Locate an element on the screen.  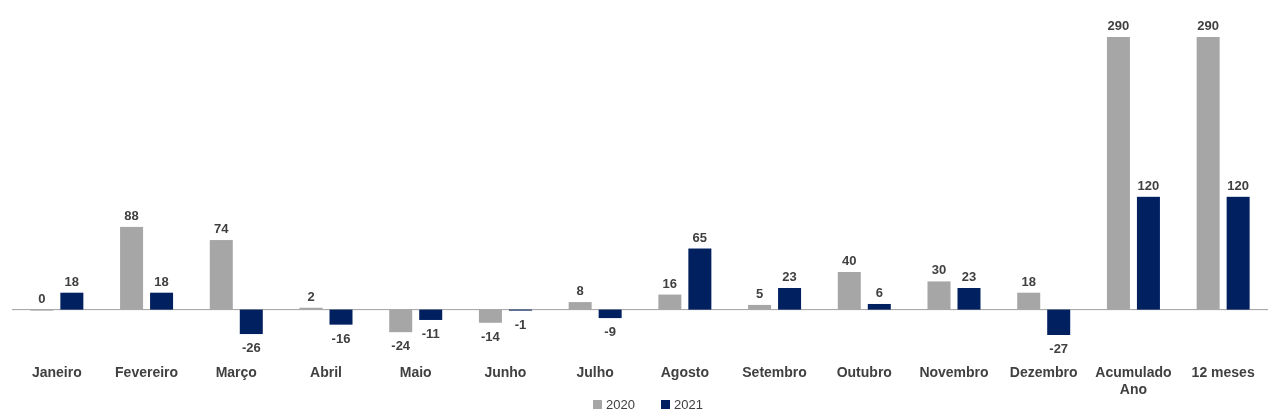
data-label: -14 is located at coordinates (491, 336).